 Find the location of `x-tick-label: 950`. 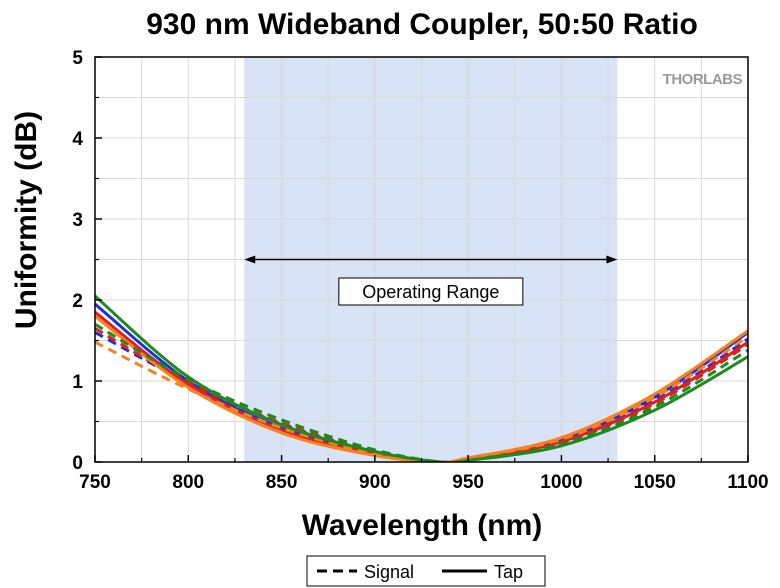

x-tick-label: 950 is located at coordinates (468, 482).